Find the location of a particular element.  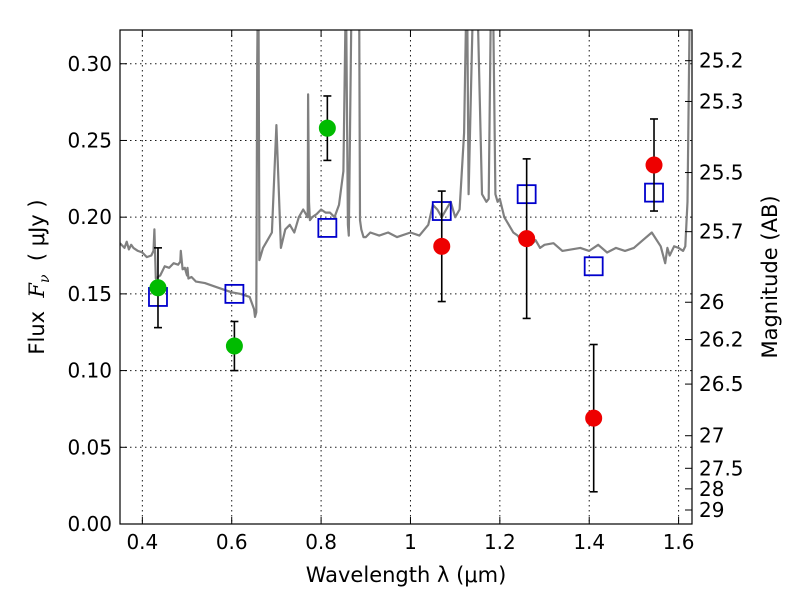

x-tick-label: 0.6 is located at coordinates (232, 542).